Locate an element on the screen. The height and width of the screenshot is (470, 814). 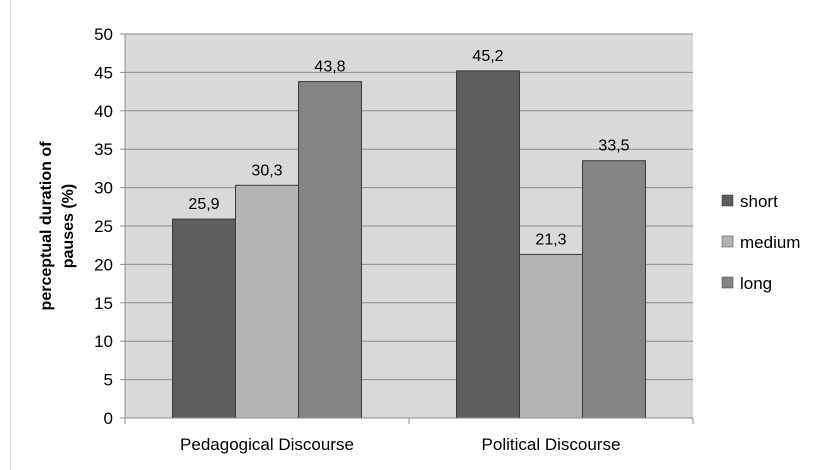
y-tick-label: 25 is located at coordinates (103, 226).